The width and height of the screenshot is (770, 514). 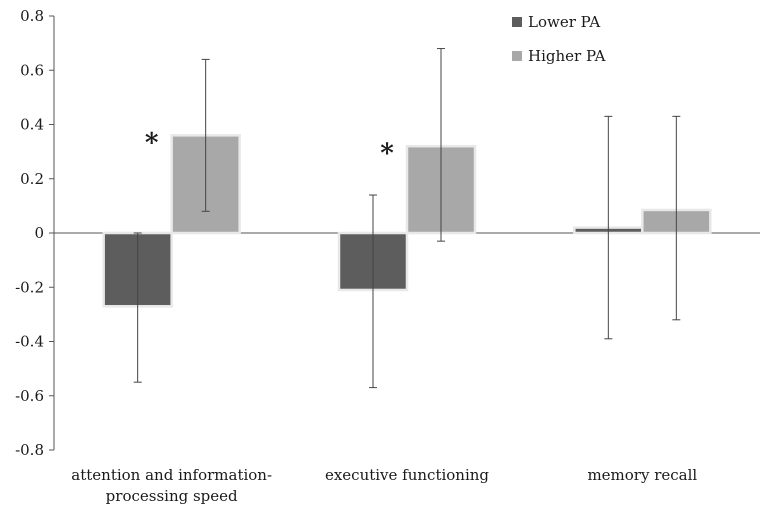 I want to click on legend: Lower PA Higher PA, so click(x=559, y=39).